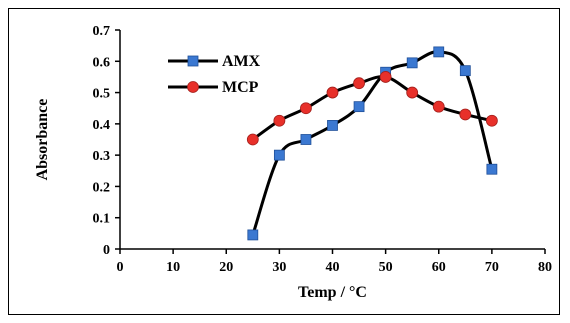  Describe the element at coordinates (492, 267) in the screenshot. I see `x-tick-label: 70` at that location.